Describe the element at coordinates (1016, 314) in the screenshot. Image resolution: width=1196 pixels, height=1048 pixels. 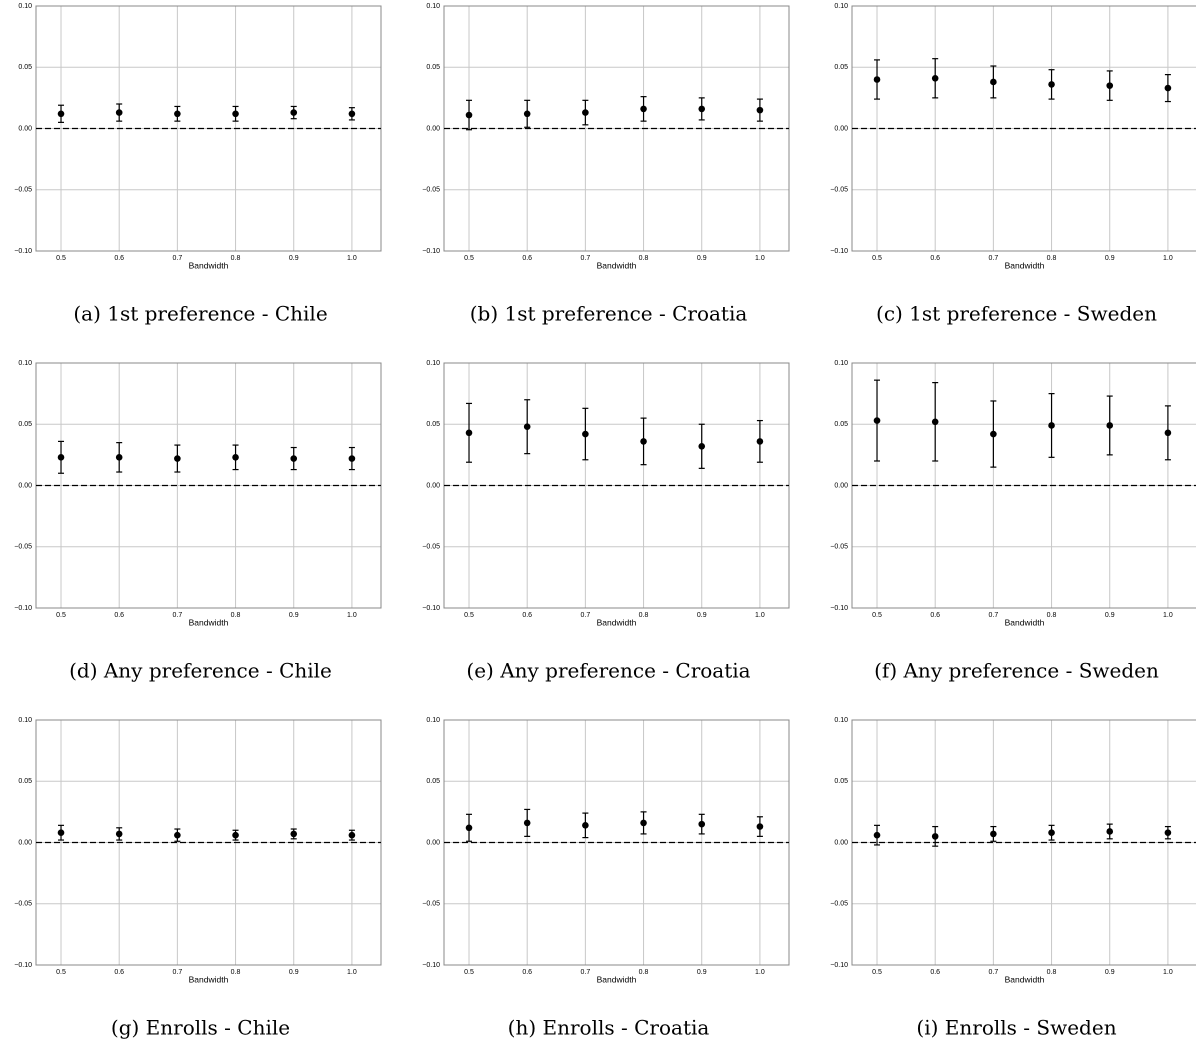
I see `caption: (c) 1st preference - Sweden` at that location.